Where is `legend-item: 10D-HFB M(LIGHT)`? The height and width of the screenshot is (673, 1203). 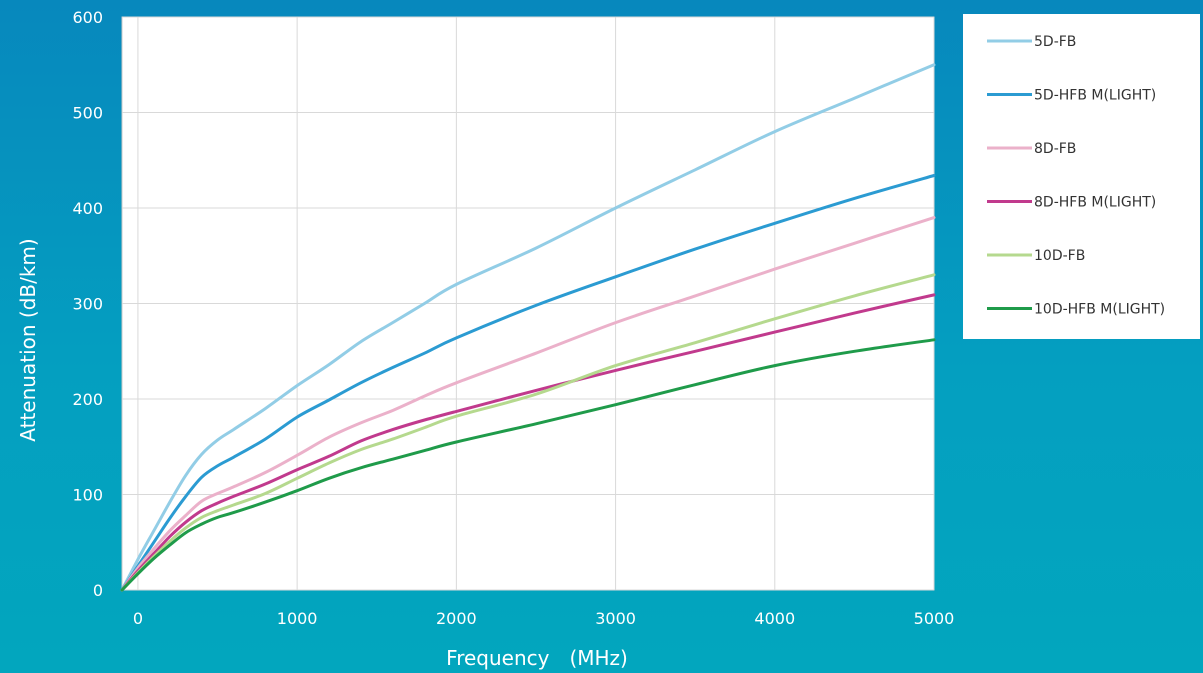
legend-item: 10D-HFB M(LIGHT) is located at coordinates (1076, 310).